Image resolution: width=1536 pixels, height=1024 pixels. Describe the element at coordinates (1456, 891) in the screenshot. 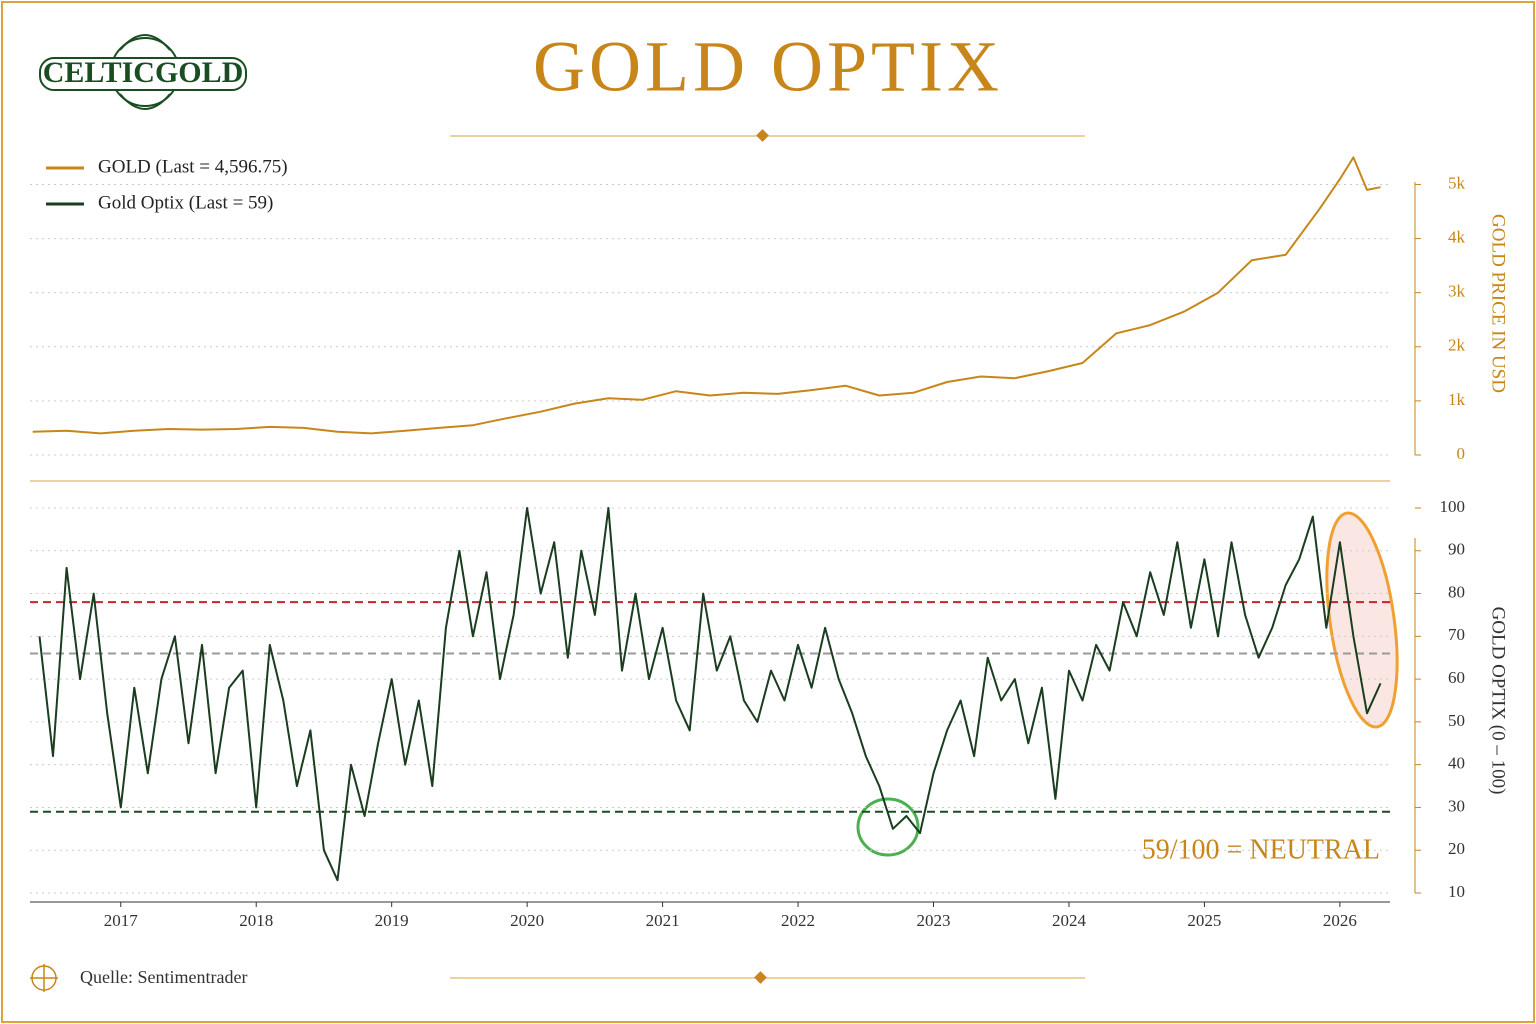

I see `y-tick-label: 10` at that location.